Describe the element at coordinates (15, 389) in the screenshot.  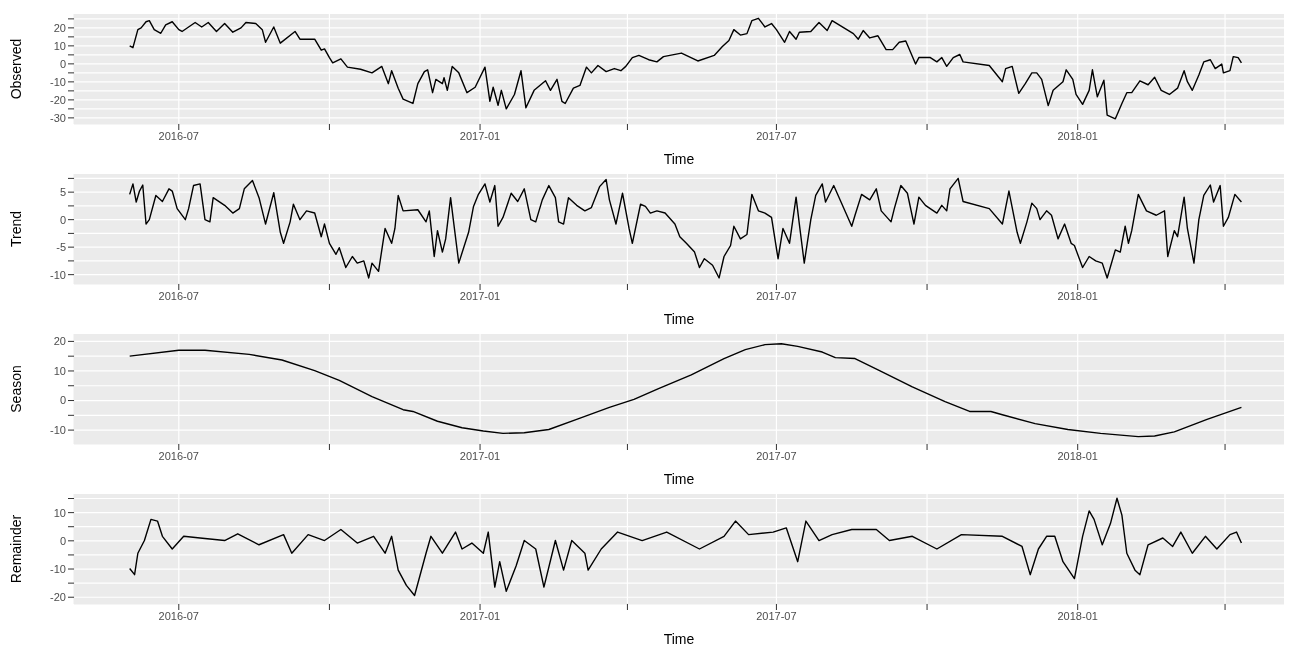
I see `y-axis-title: Season` at that location.